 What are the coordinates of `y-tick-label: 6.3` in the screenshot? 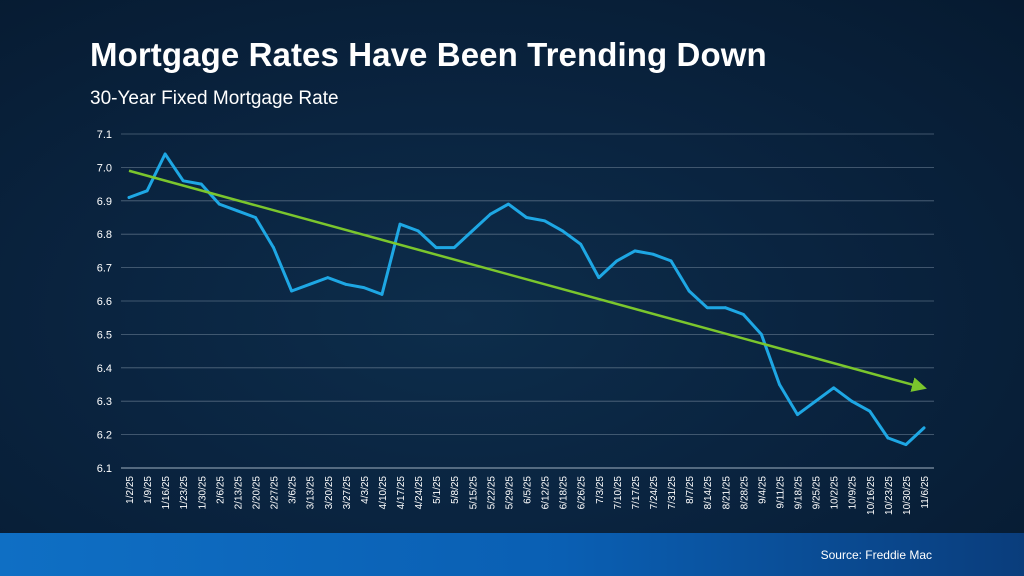 It's located at (104, 402).